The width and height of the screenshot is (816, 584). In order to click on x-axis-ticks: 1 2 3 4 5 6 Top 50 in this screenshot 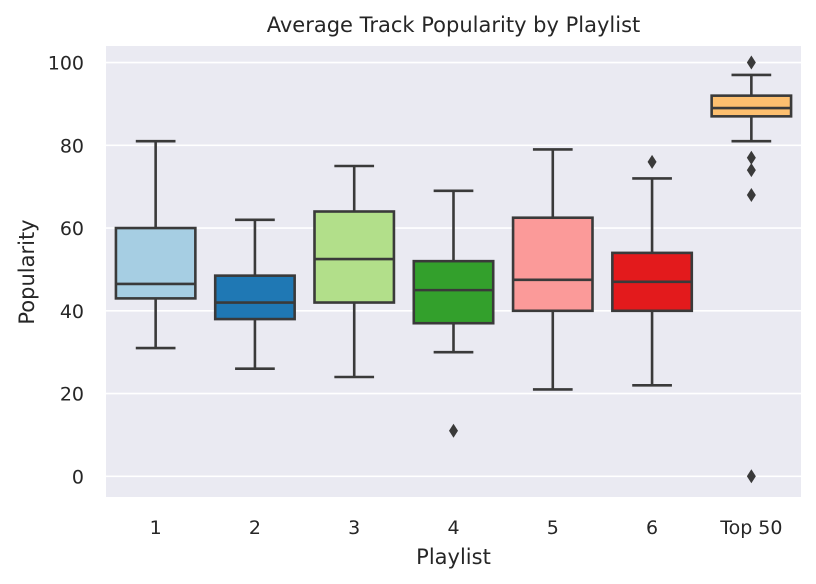, I will do `click(466, 528)`.